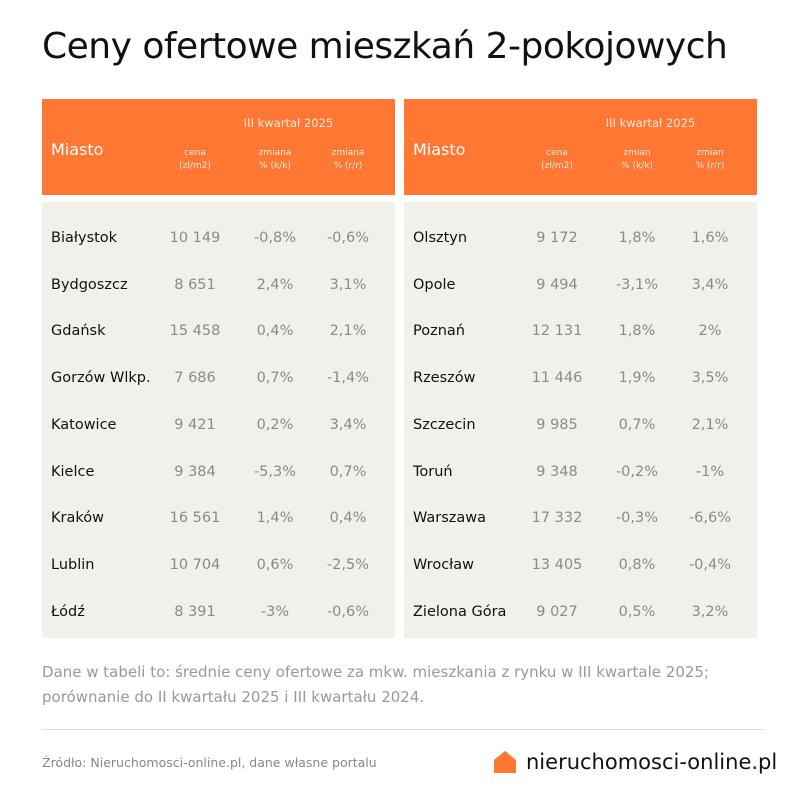  Describe the element at coordinates (195, 378) in the screenshot. I see `price-value: 7 686` at that location.